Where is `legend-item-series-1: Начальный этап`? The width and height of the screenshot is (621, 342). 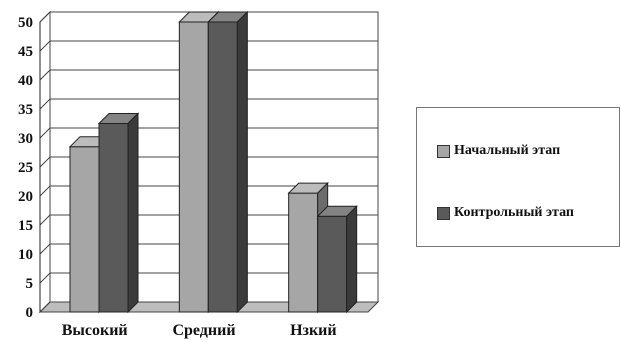
legend-item-series-1: Начальный этап is located at coordinates (498, 151).